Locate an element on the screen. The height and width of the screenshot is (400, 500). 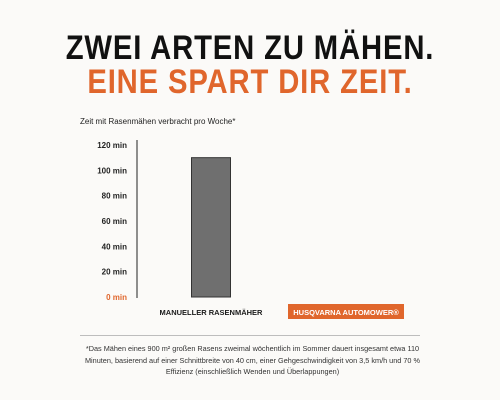
category-label: MANUELLER RASENMÄHER is located at coordinates (212, 312).